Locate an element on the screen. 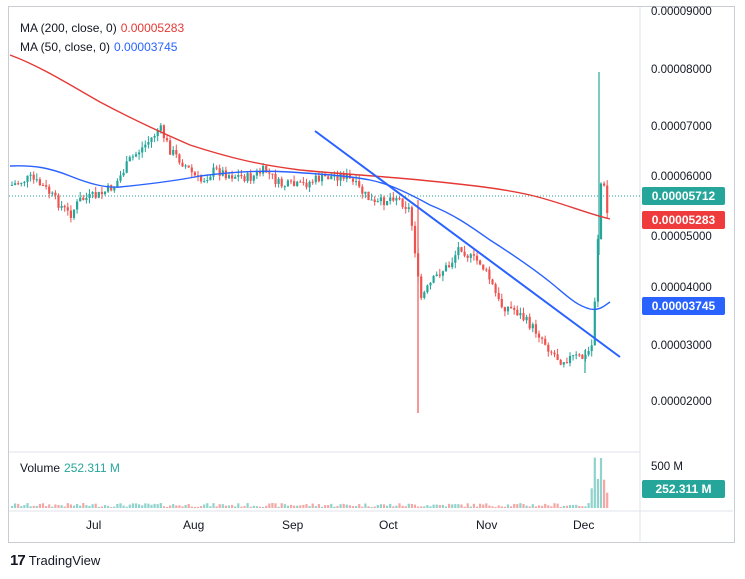 This screenshot has width=745, height=579. price-tick: 0.00006000 is located at coordinates (681, 177).